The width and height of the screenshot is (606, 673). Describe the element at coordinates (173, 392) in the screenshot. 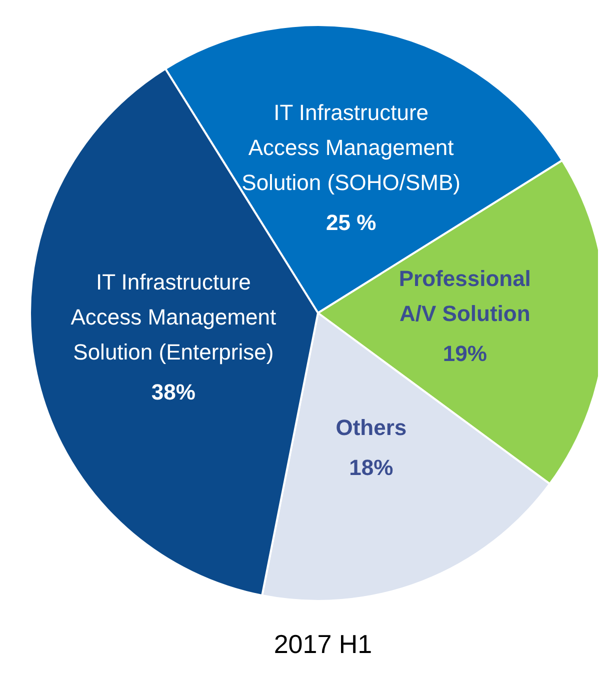

I see `data-label: 38%` at that location.